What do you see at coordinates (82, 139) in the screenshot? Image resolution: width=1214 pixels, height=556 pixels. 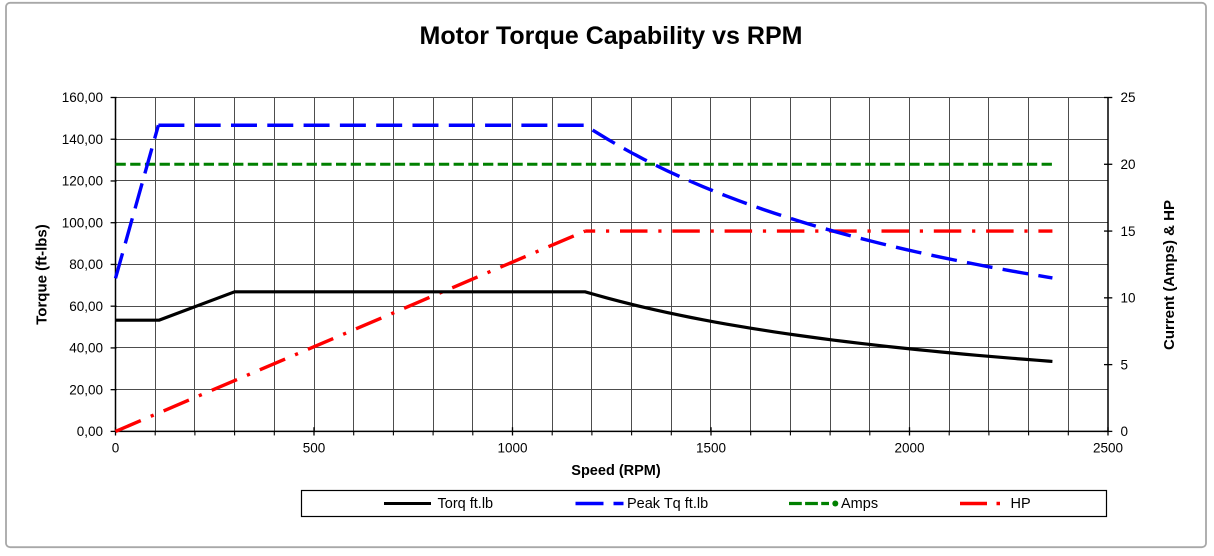 I see `svg-text: 140,00` at bounding box center [82, 139].